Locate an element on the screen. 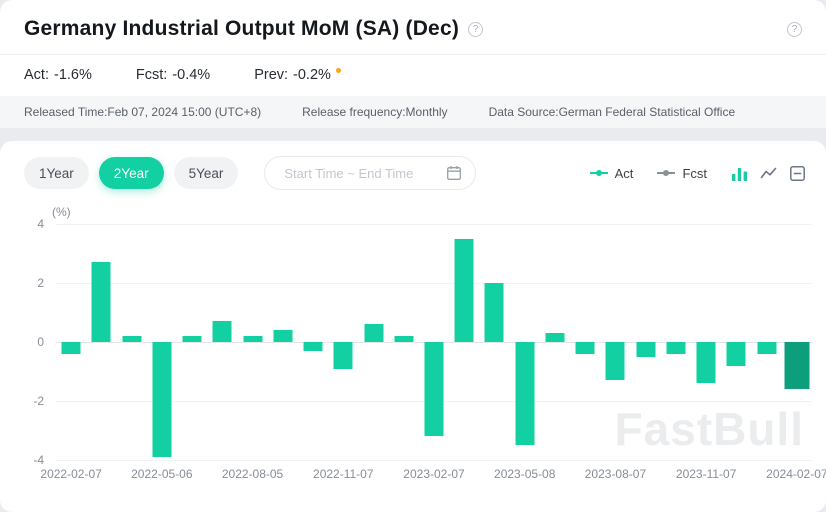  x-axis-label: 2022-02-07 is located at coordinates (71, 474).